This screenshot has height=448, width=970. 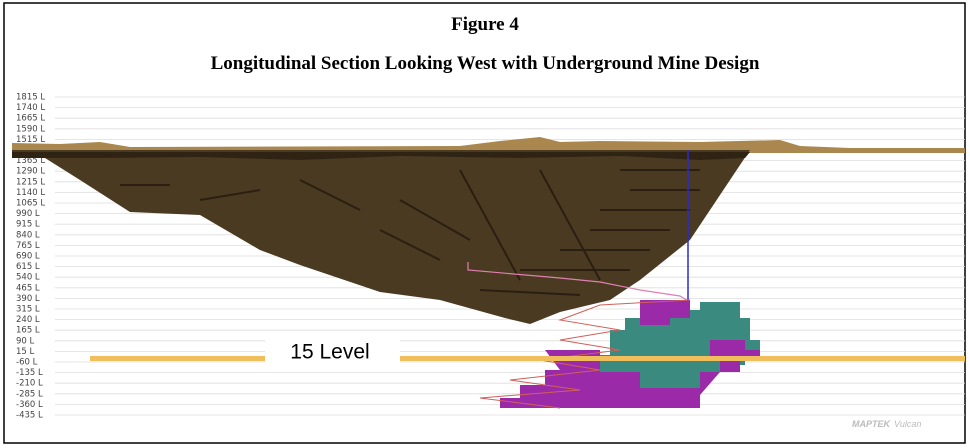 I want to click on stopes, so click(x=630, y=354).